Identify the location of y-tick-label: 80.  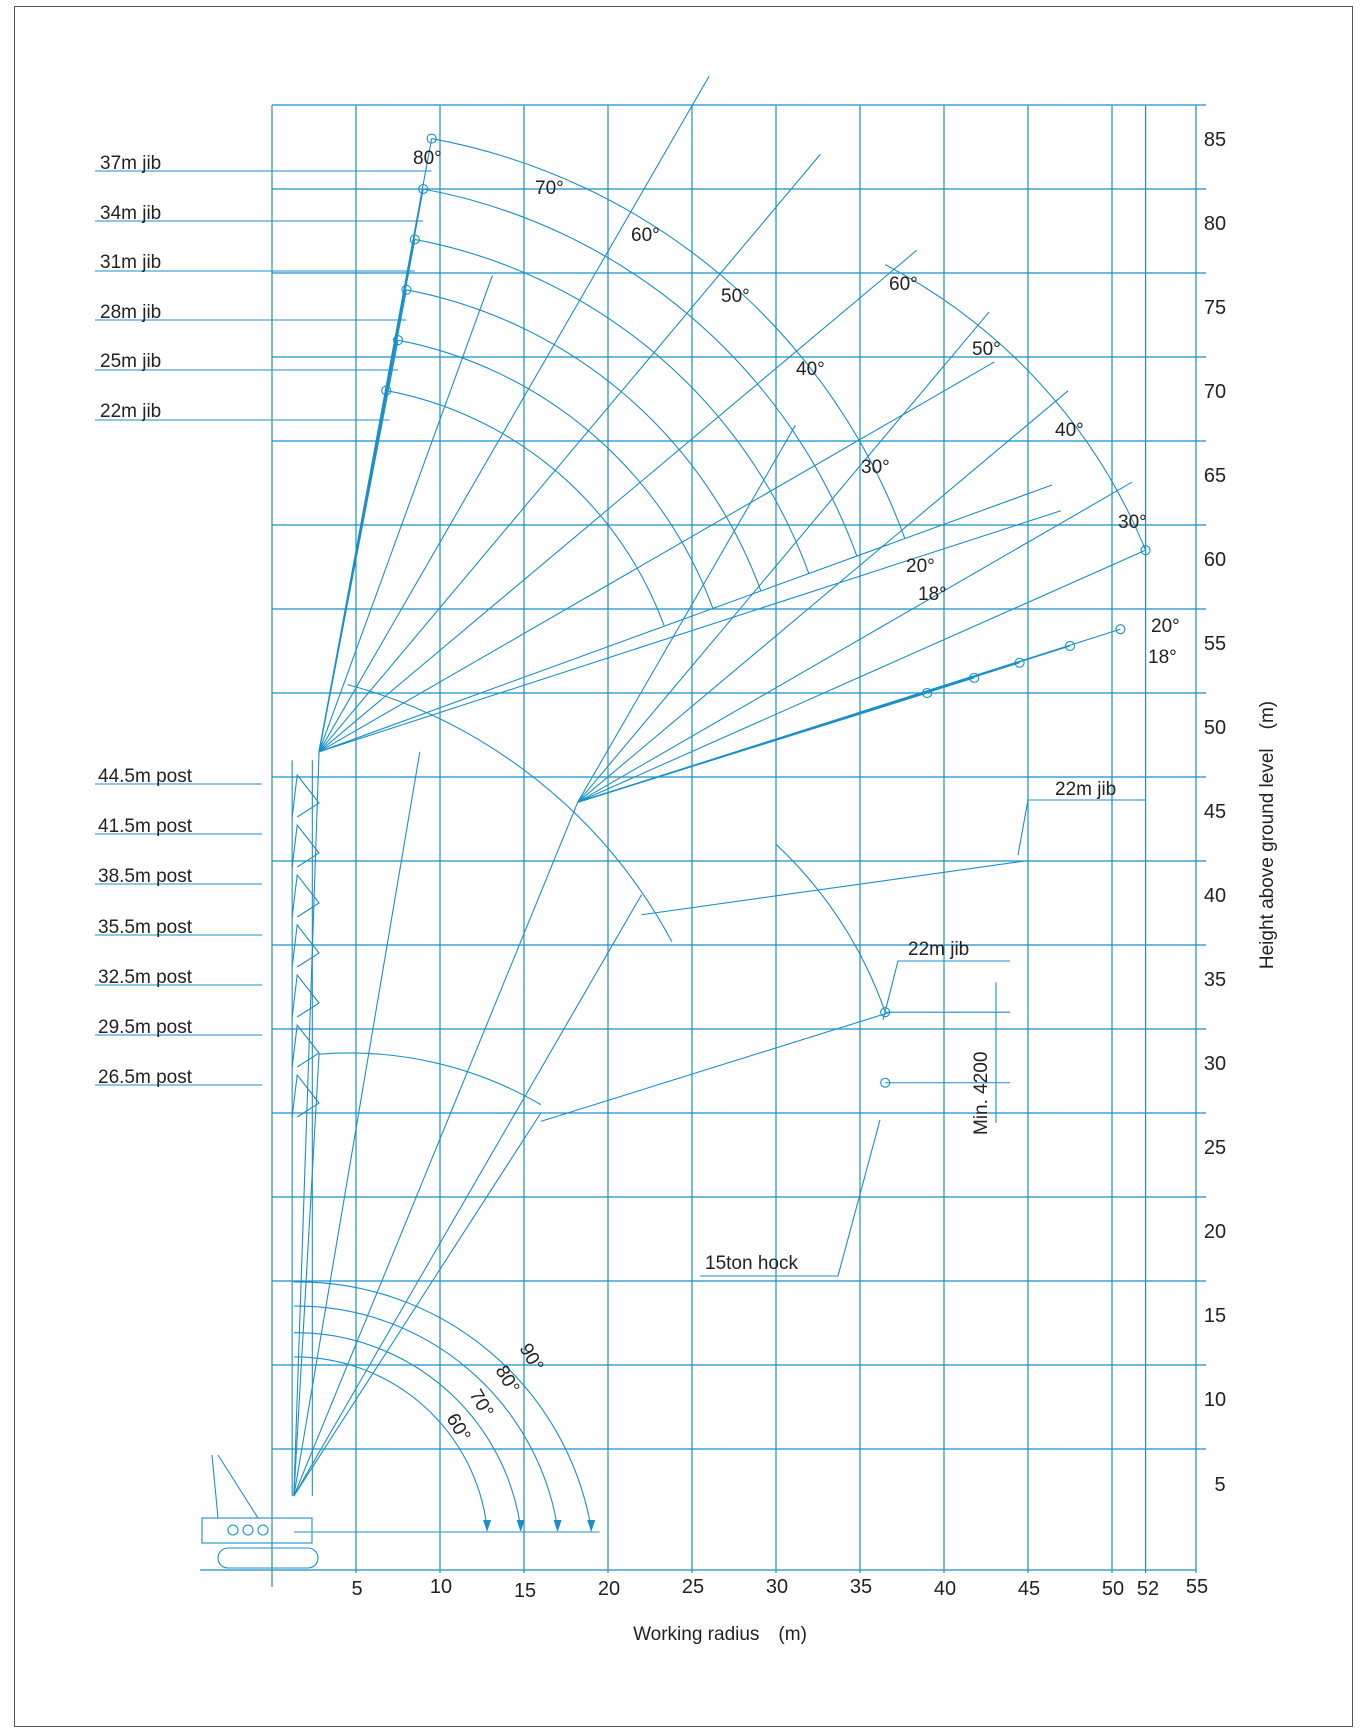
(1215, 224).